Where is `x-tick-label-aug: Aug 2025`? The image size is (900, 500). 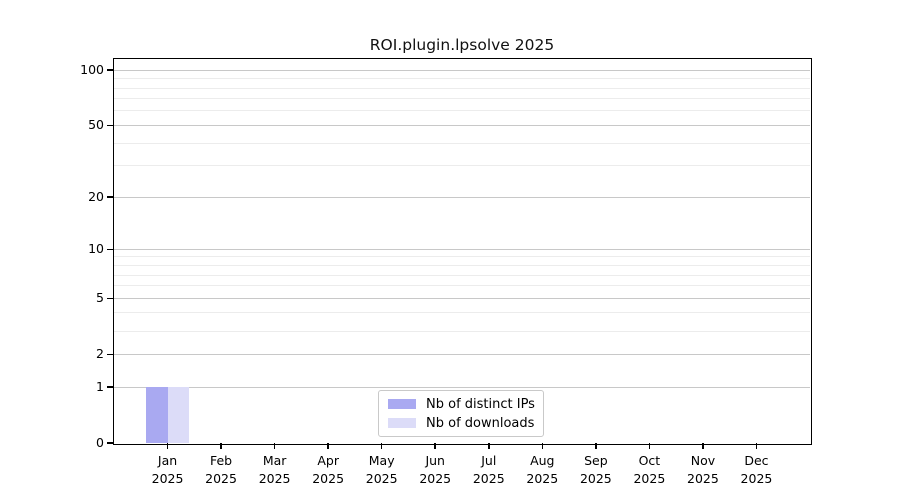 x-tick-label-aug: Aug 2025 is located at coordinates (542, 470).